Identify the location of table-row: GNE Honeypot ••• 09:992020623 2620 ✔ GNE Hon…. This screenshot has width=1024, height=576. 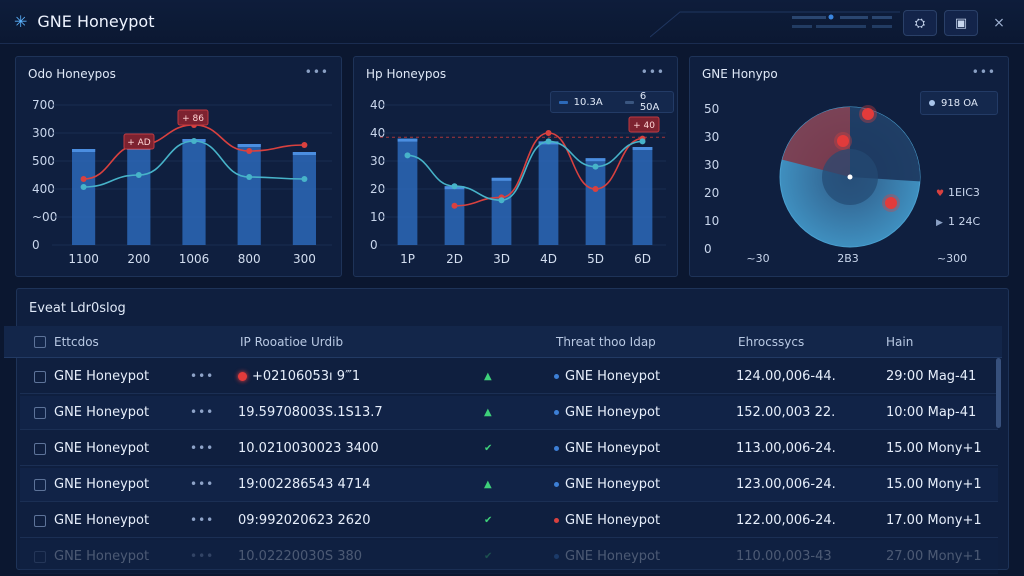
(509, 521).